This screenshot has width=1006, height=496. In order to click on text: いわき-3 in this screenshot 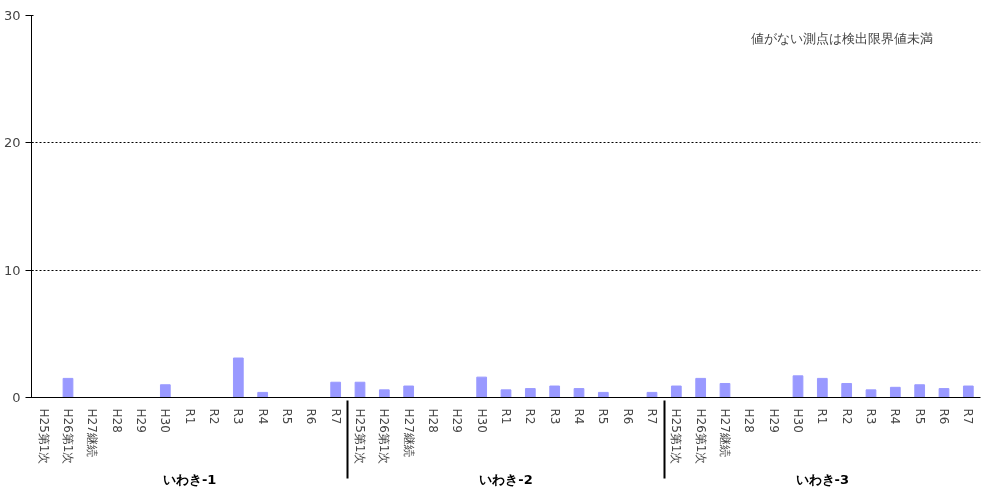, I will do `click(822, 480)`.